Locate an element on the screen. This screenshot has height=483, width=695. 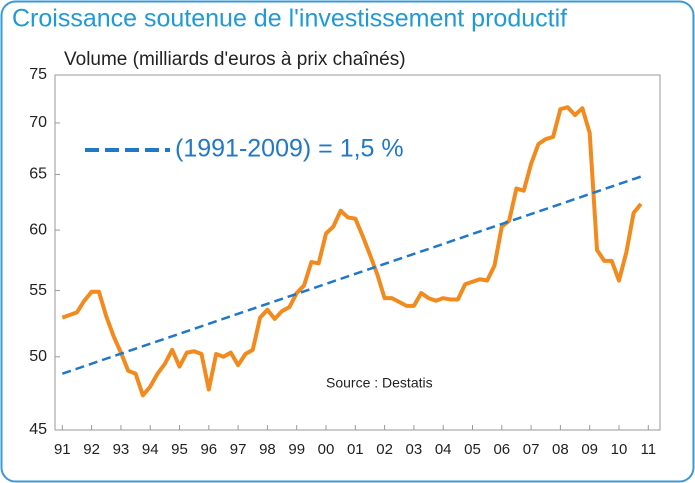
x-tick-label: 05 is located at coordinates (472, 449).